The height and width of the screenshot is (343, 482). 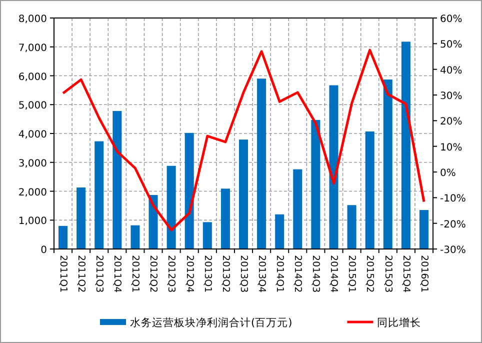 I want to click on y2-tick-label: 10%, so click(x=451, y=148).